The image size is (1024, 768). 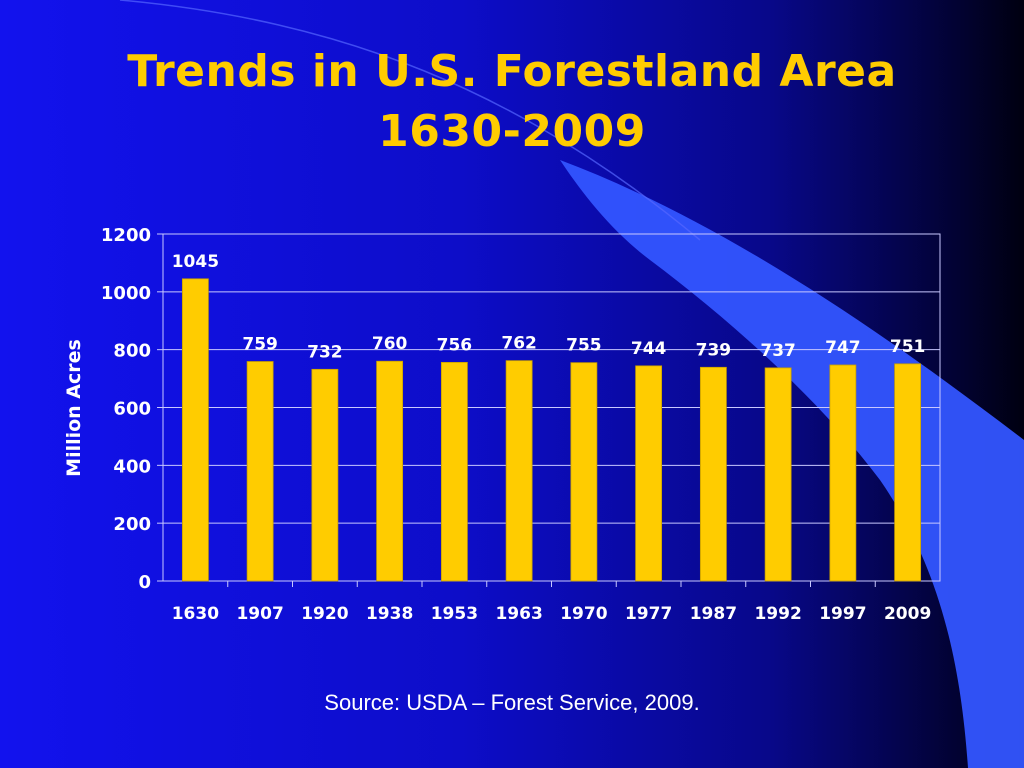 I want to click on bar-1970, so click(x=584, y=472).